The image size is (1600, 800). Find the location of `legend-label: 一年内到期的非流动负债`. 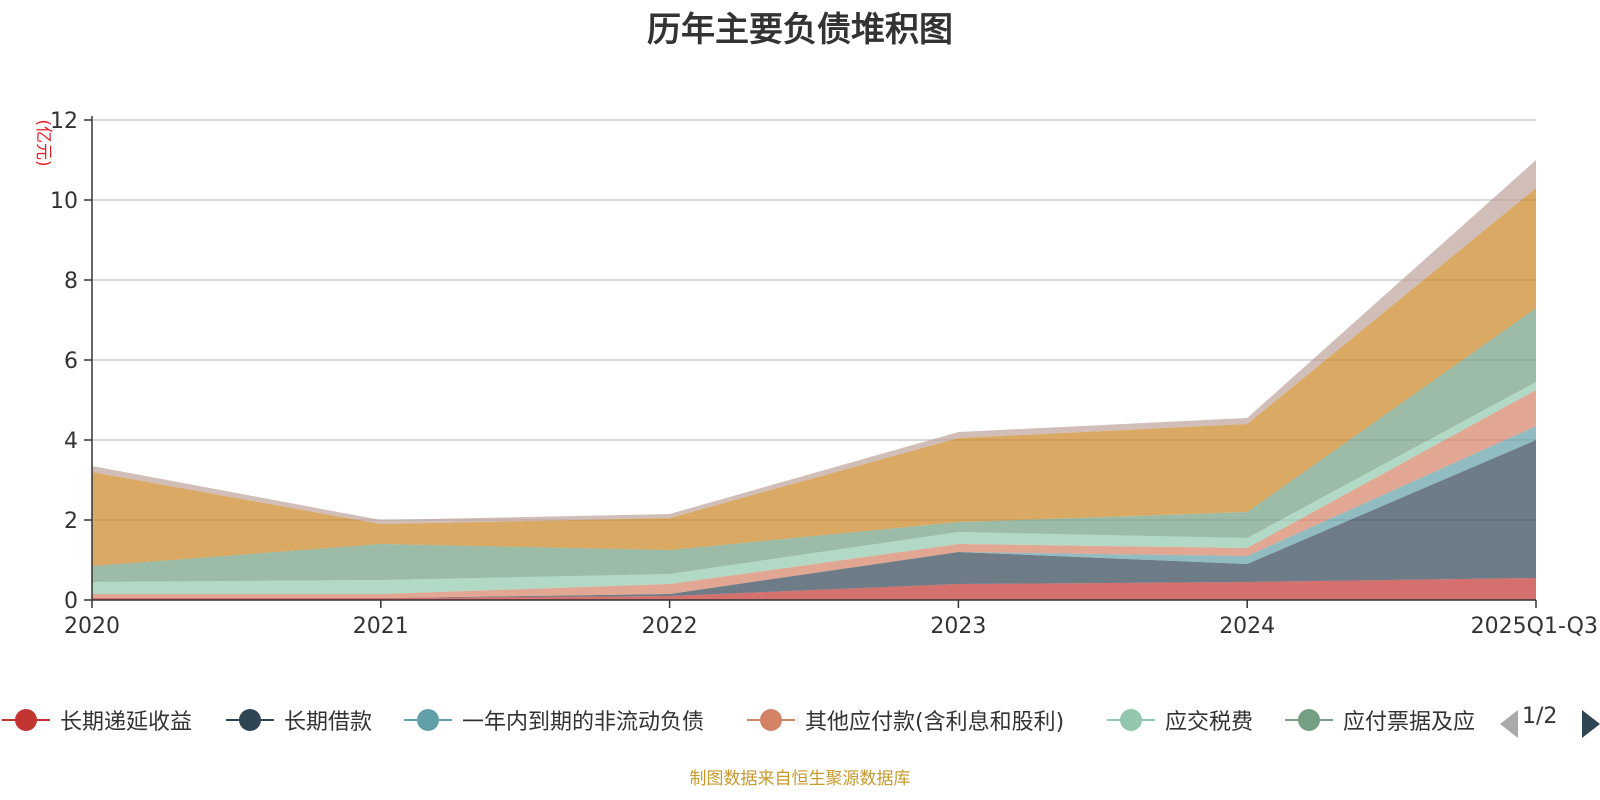

legend-label: 一年内到期的非流动负债 is located at coordinates (583, 722).